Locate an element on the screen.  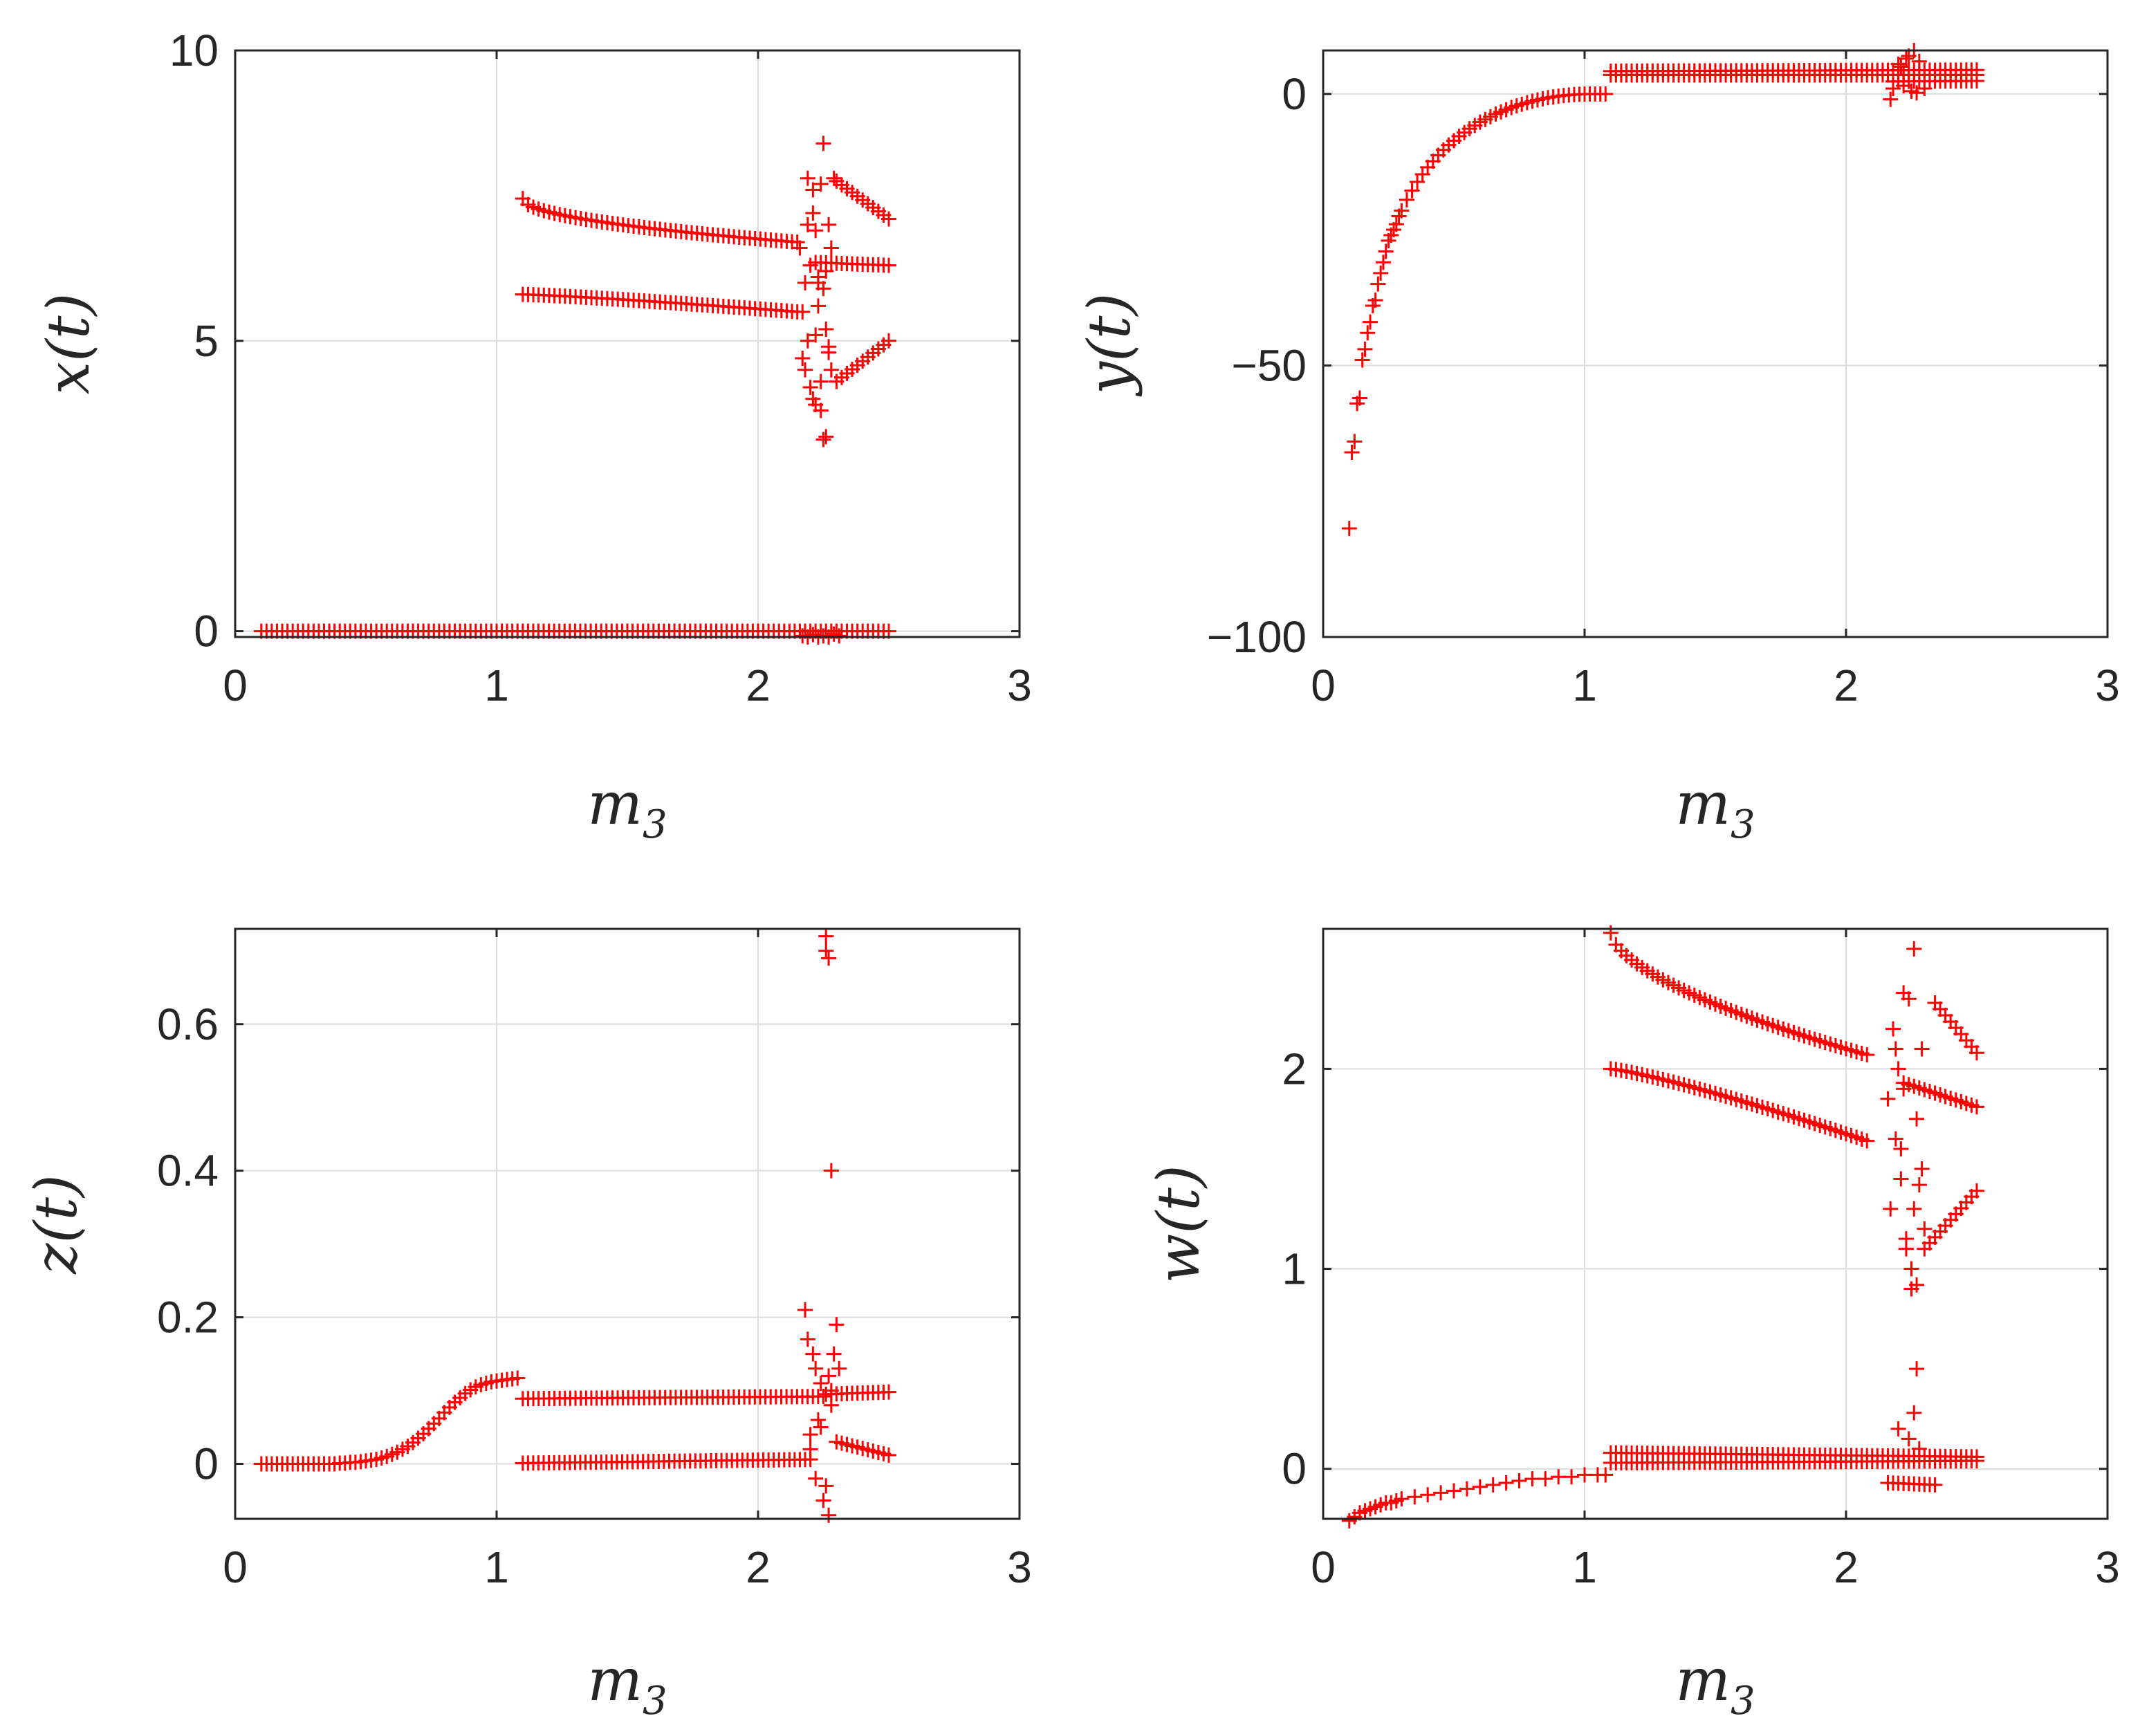
y-tick-label: 0.6 is located at coordinates (188, 1024).